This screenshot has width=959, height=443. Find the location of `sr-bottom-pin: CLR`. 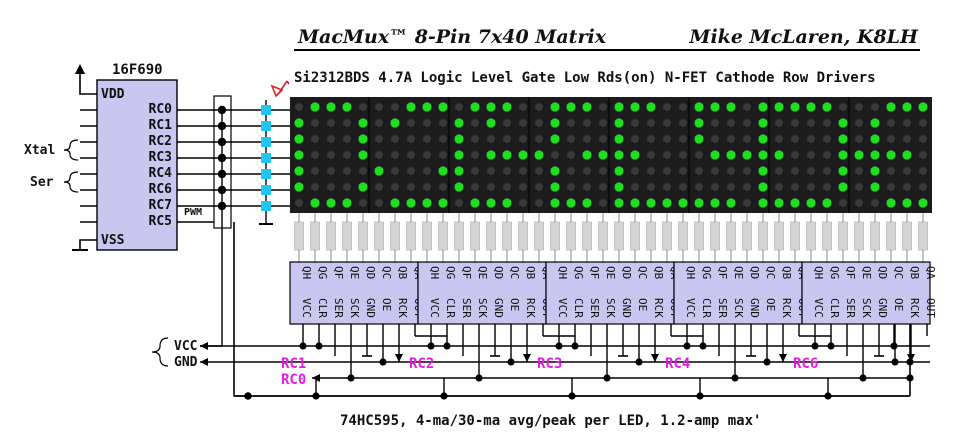

sr-bottom-pin: CLR is located at coordinates (322, 308).